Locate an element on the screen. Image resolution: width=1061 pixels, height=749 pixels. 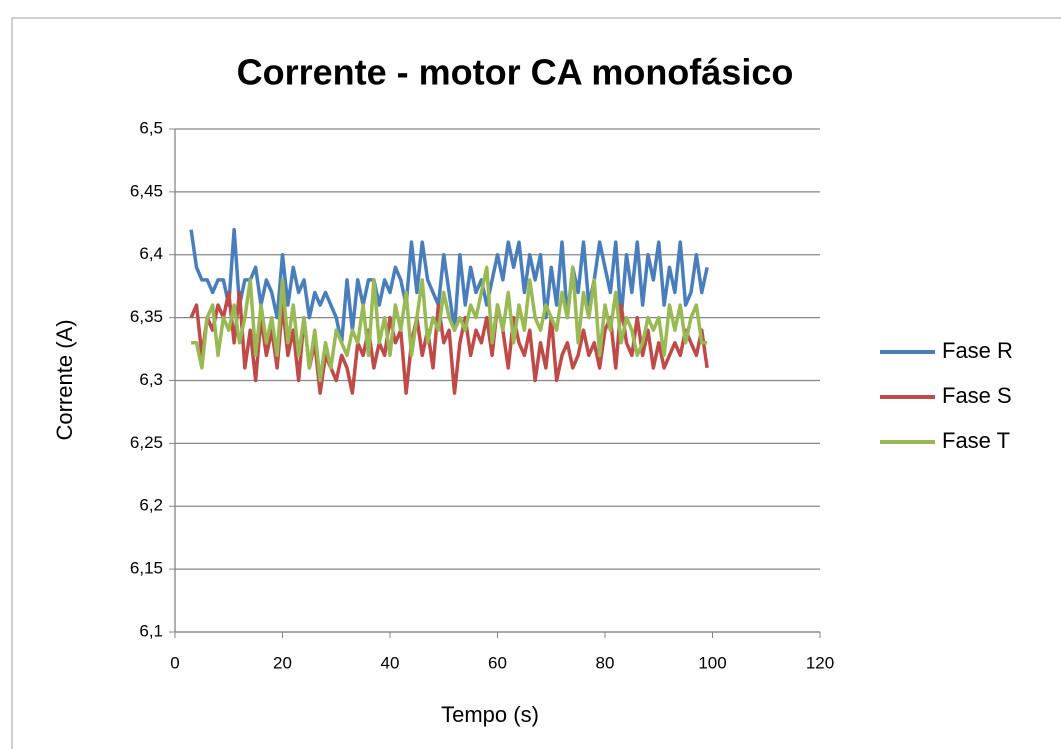
y-tick-label: 6,35 is located at coordinates (146, 316).